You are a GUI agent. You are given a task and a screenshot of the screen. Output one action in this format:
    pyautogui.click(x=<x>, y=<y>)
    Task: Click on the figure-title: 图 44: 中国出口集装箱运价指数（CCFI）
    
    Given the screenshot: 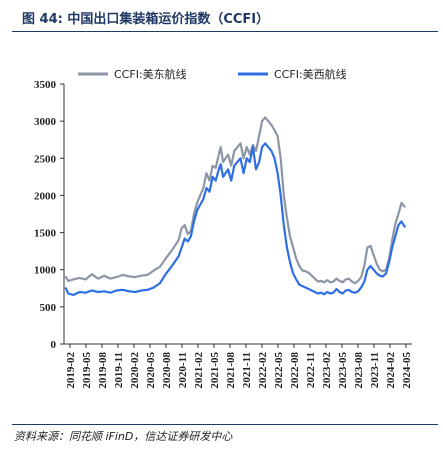 What is the action you would take?
    pyautogui.click(x=146, y=19)
    